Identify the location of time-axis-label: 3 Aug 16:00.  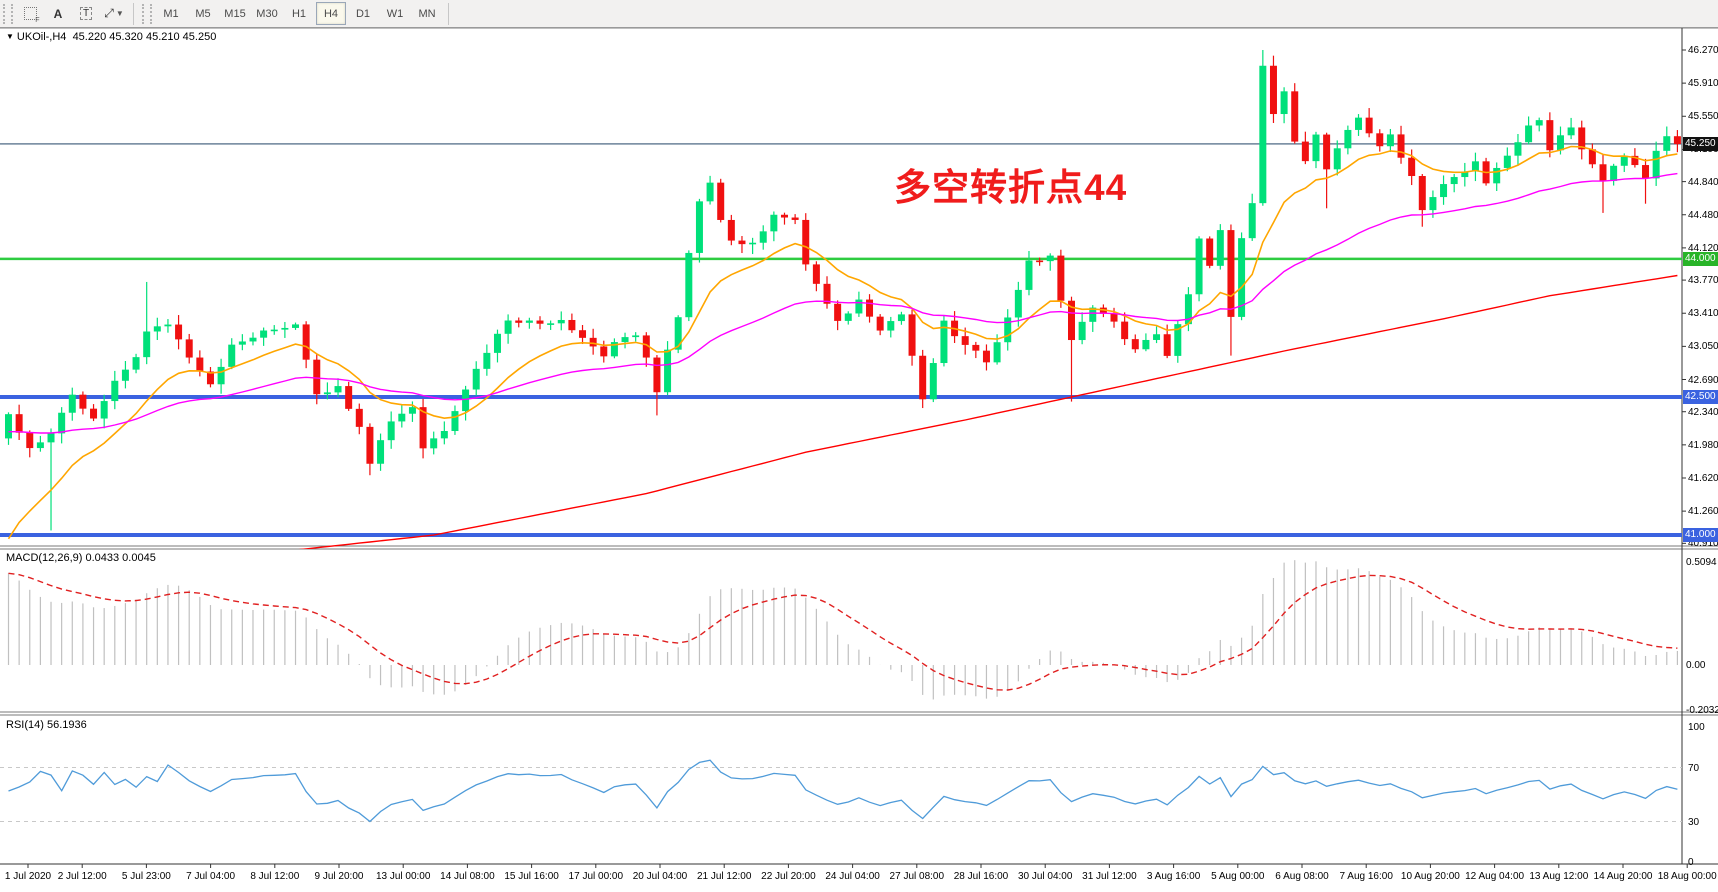
(1173, 876).